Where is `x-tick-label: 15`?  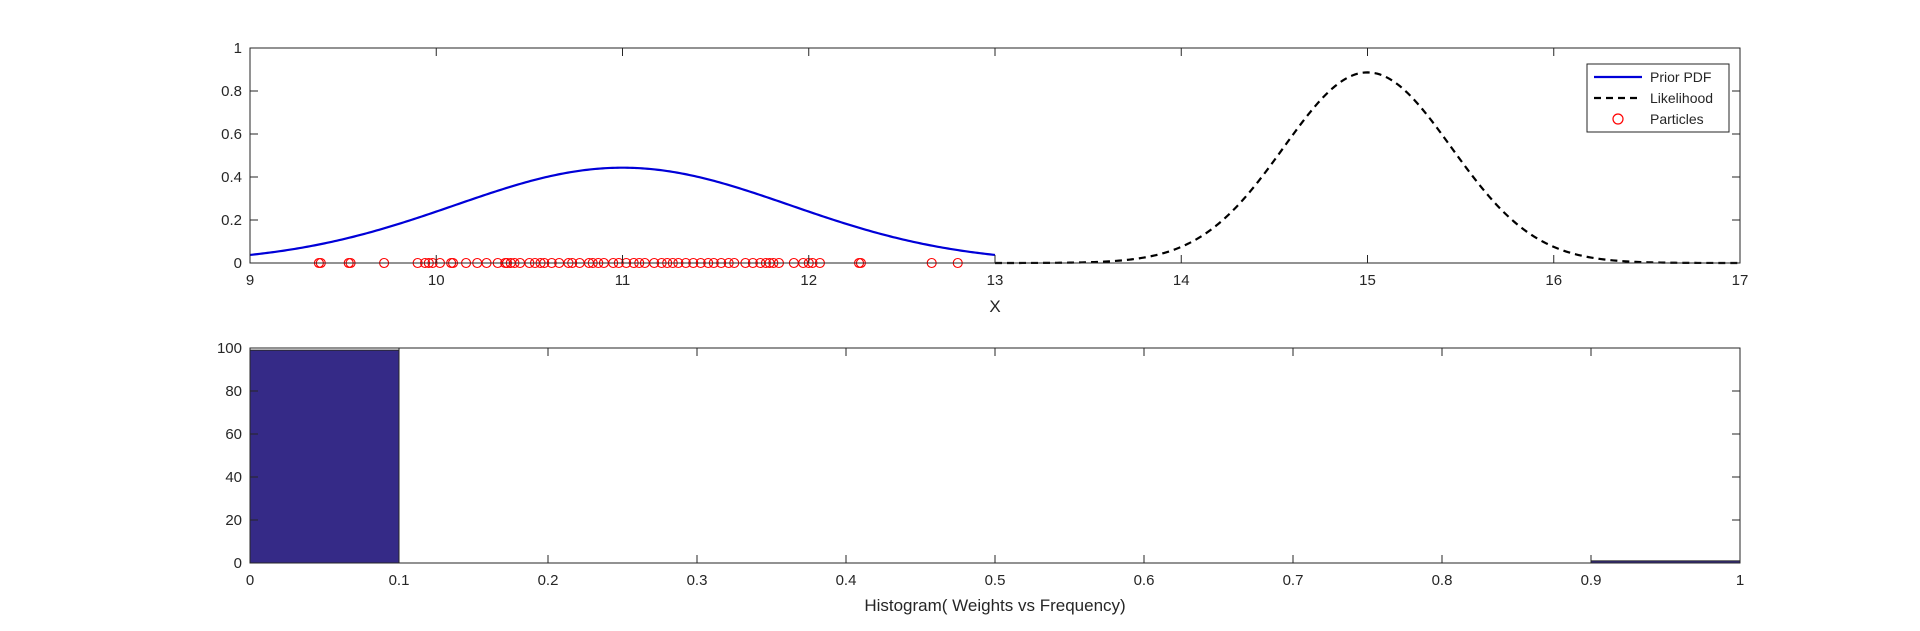 x-tick-label: 15 is located at coordinates (1367, 280).